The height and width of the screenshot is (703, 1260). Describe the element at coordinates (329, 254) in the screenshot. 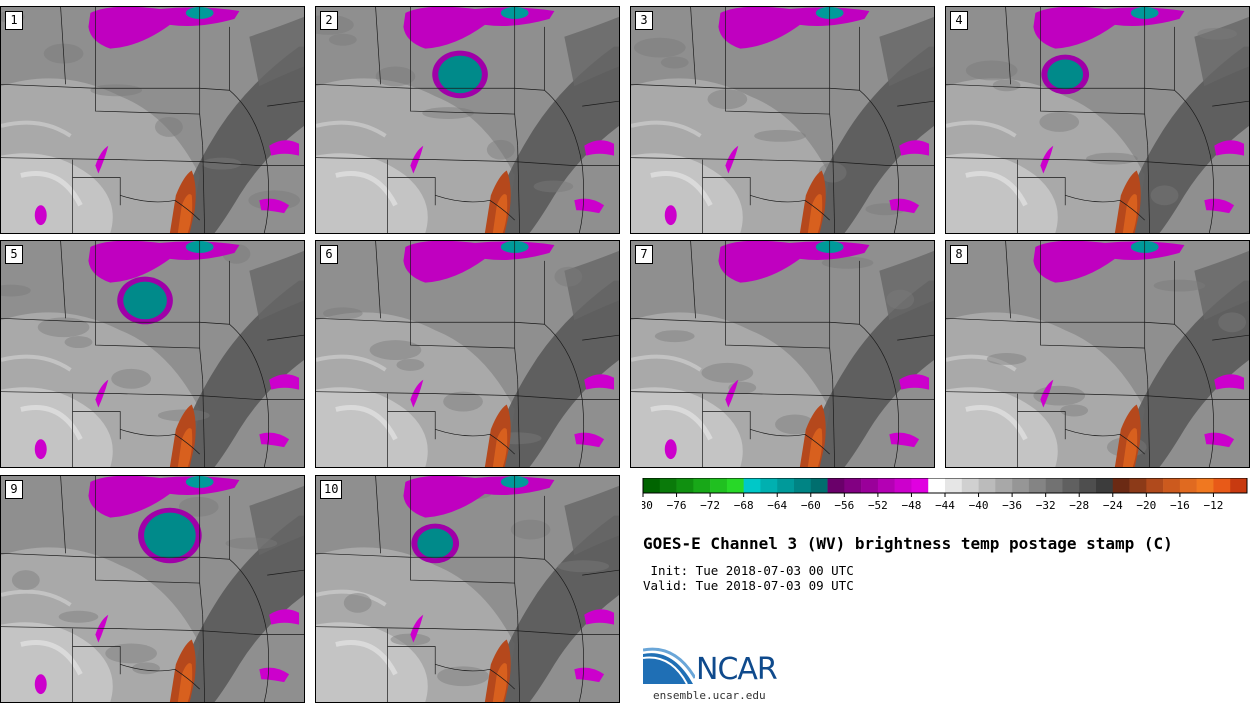

I see `panel-number-label: 6` at that location.